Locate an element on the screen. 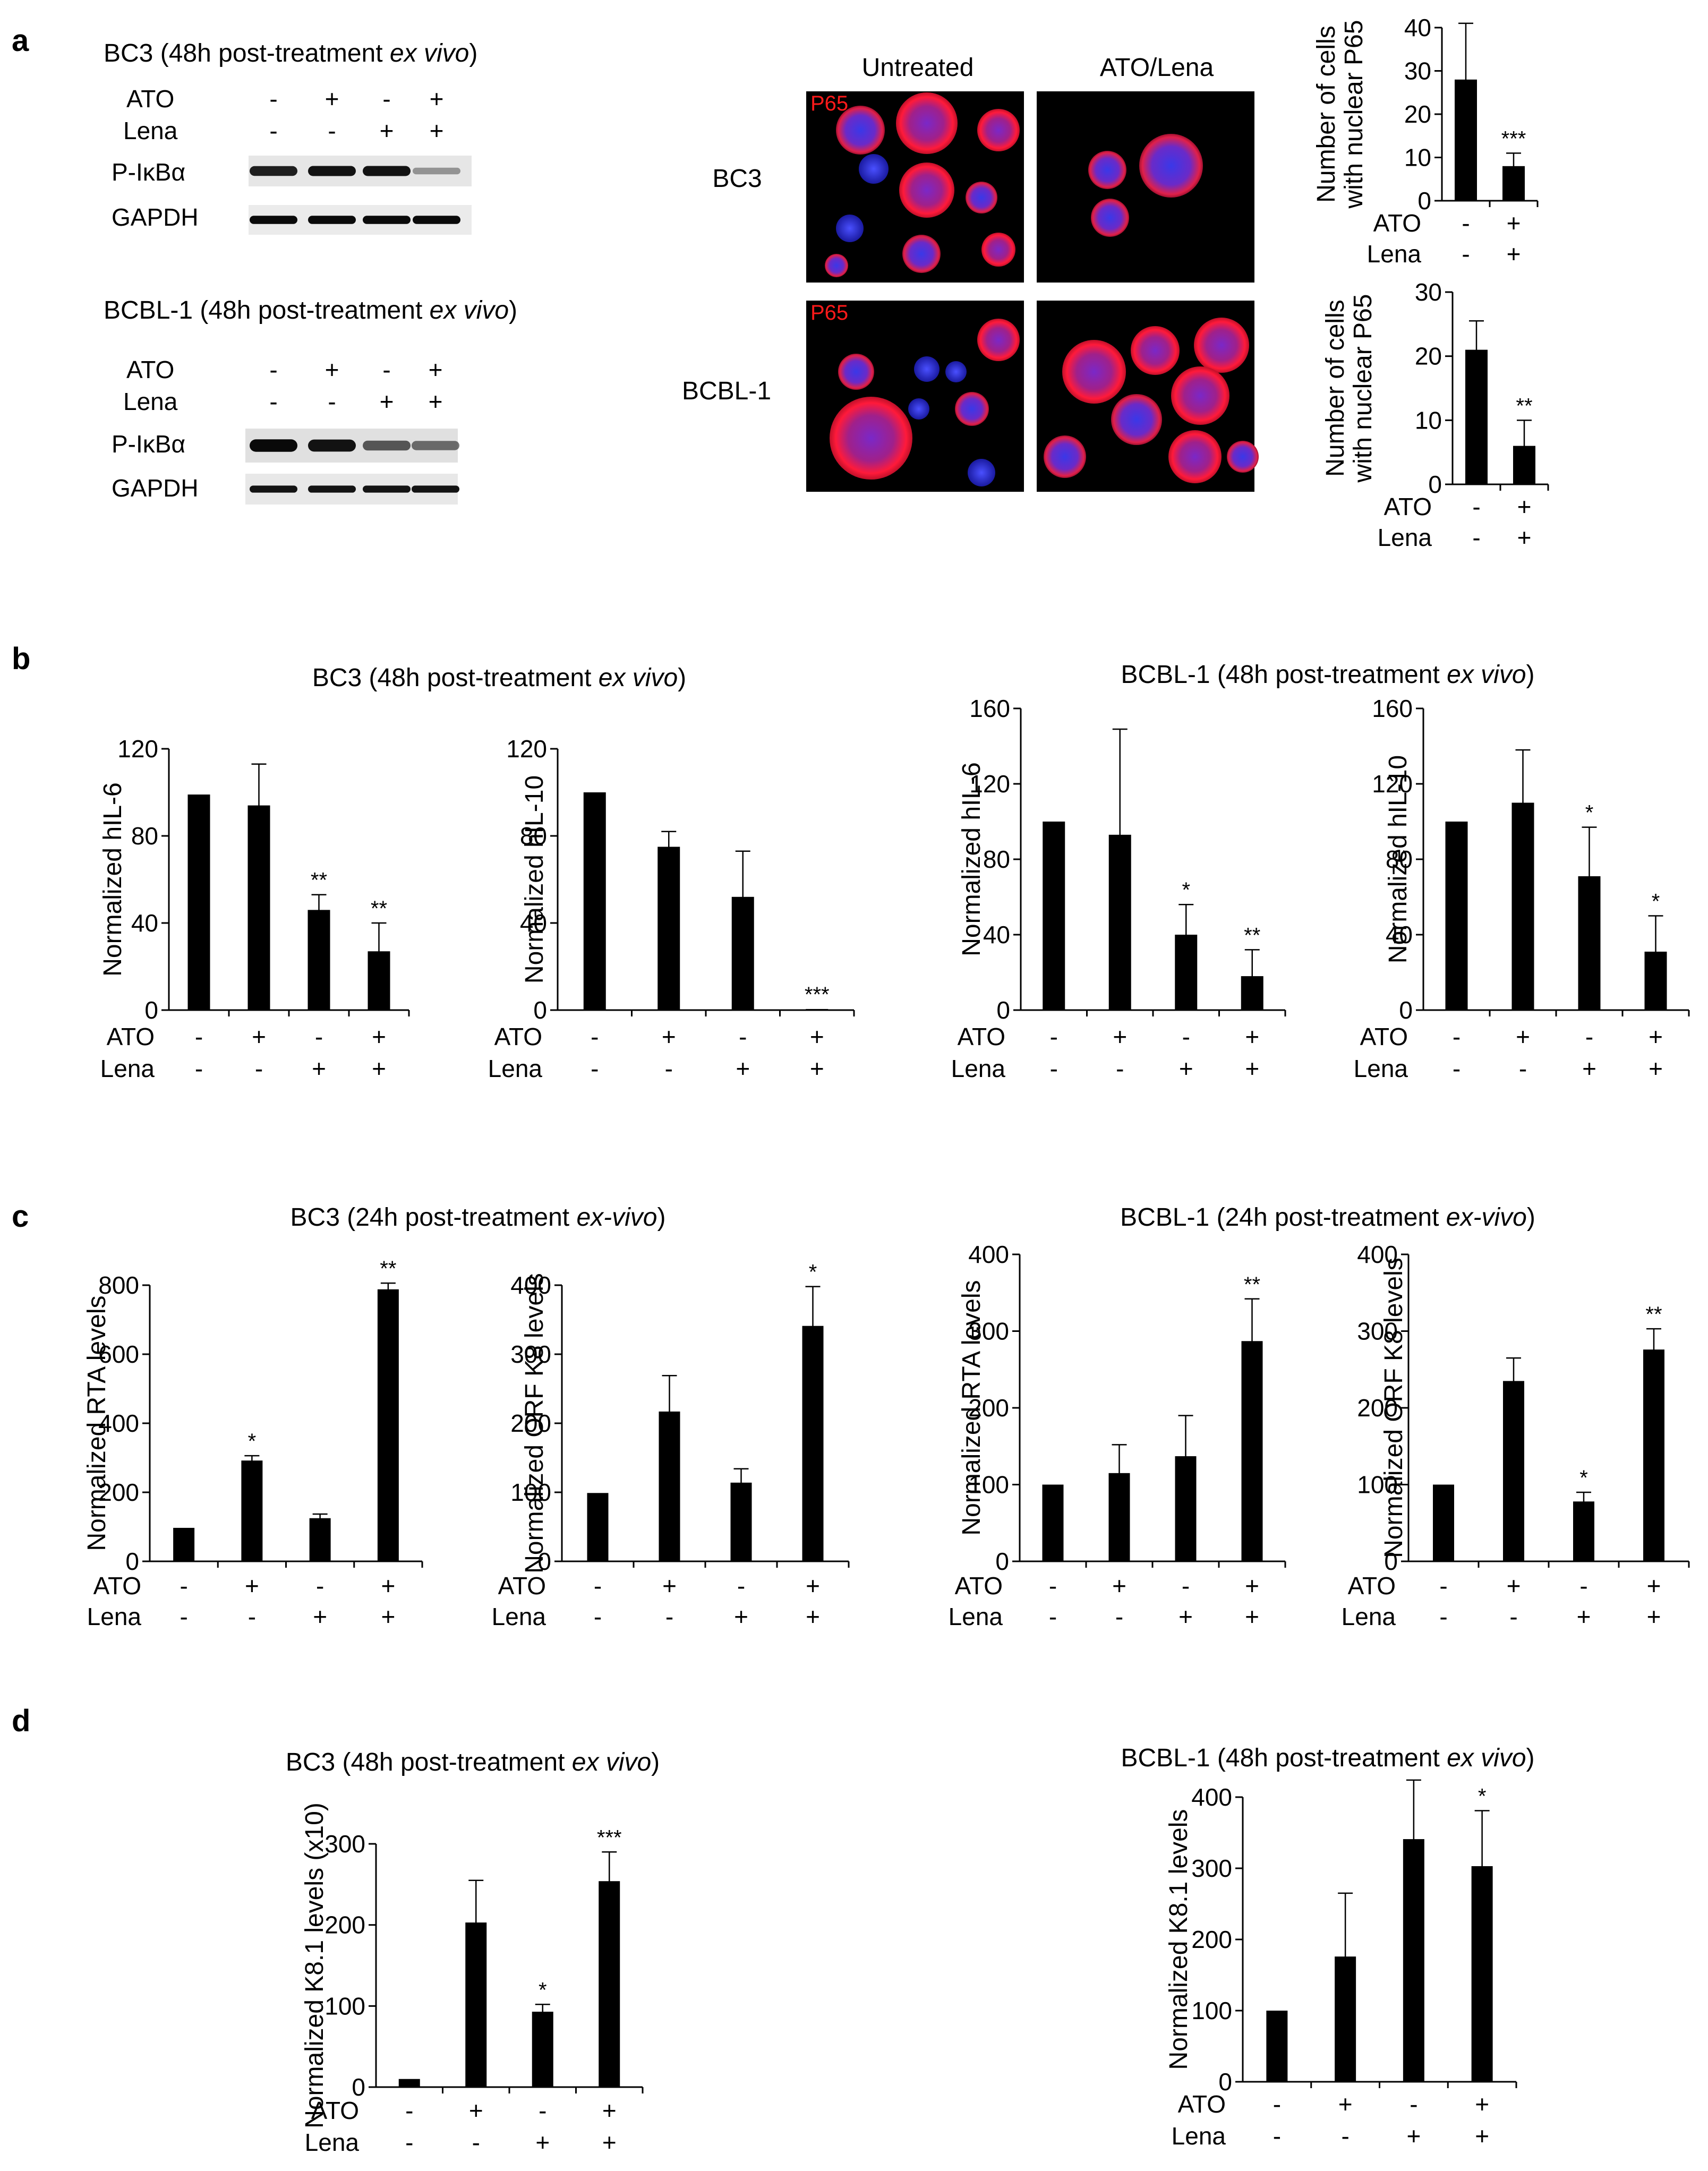 The image size is (1708, 2171). y-axis-label: Normalized hIL-10 is located at coordinates (1398, 859).